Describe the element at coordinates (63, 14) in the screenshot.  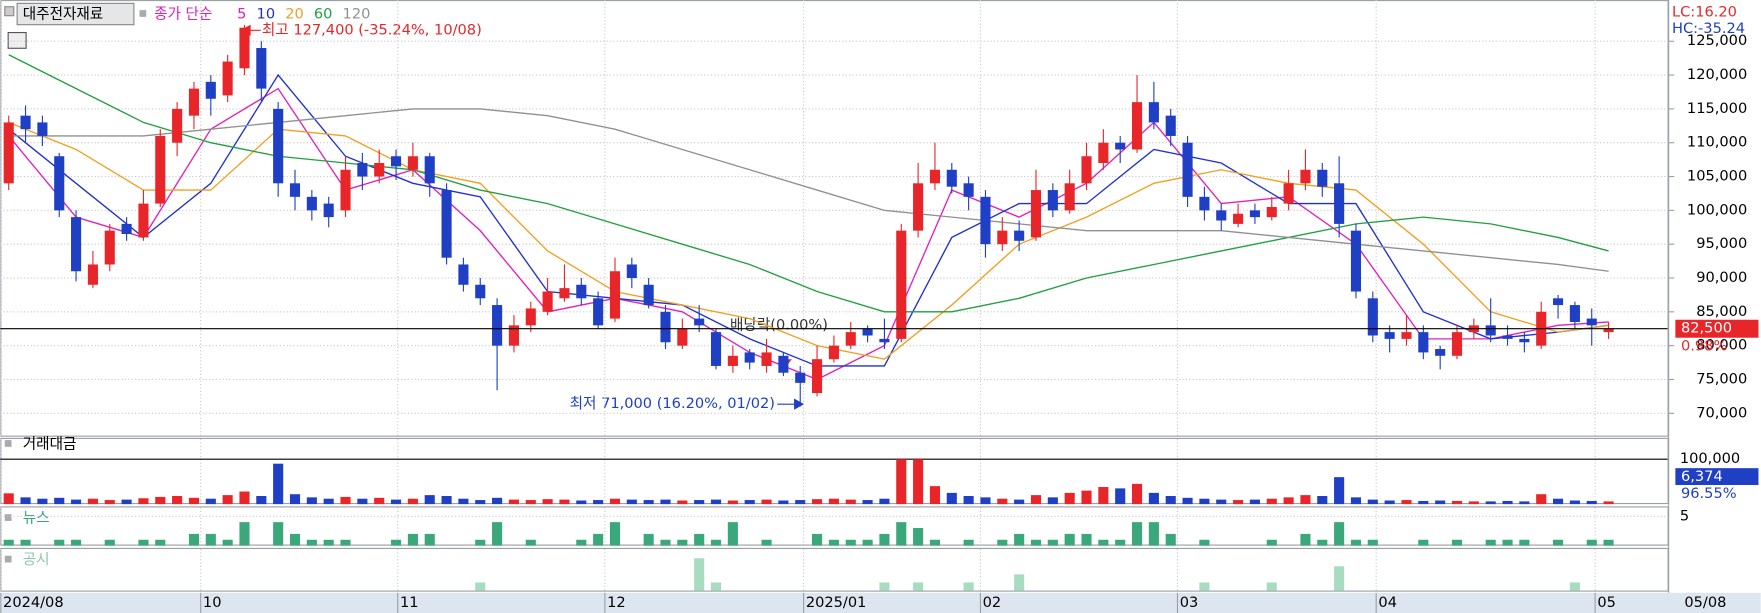
I see `stock-name: 대주전자재료` at that location.